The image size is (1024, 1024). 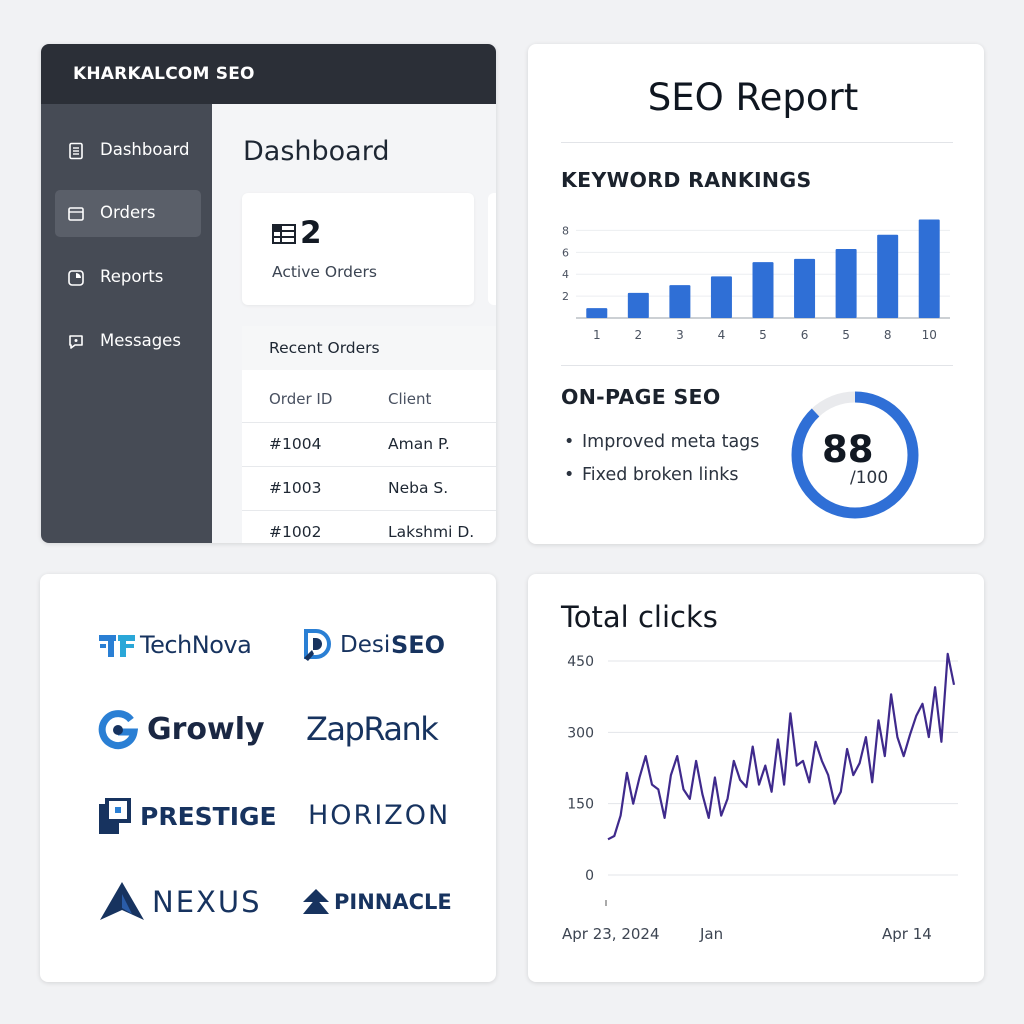 I want to click on pinnacle-mark-icon, so click(x=316, y=901).